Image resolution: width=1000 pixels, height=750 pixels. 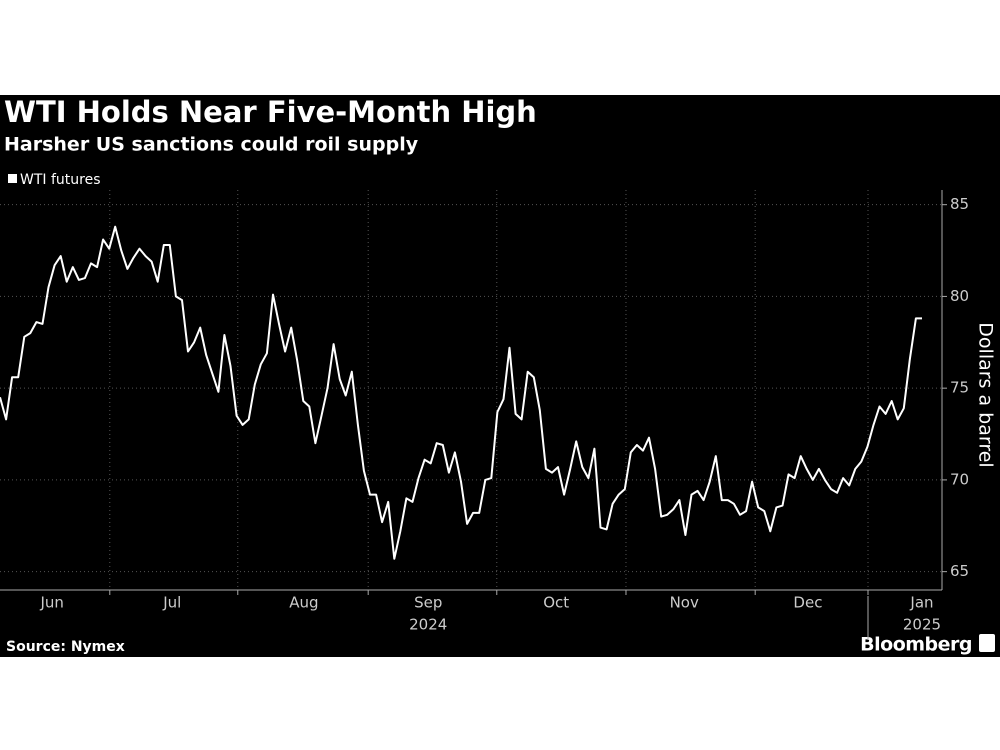 I want to click on y-tick-label: 85, so click(x=959, y=204).